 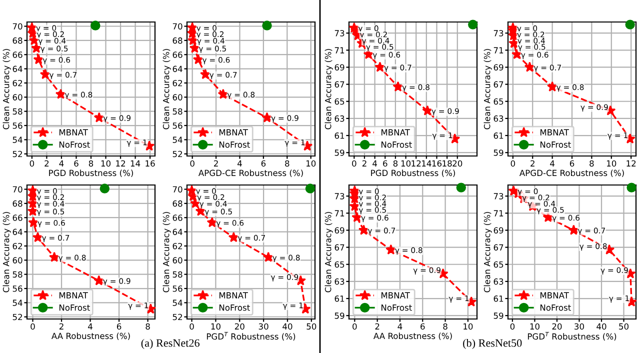 What do you see at coordinates (579, 326) in the screenshot?
I see `x-tick-label: 30` at bounding box center [579, 326].